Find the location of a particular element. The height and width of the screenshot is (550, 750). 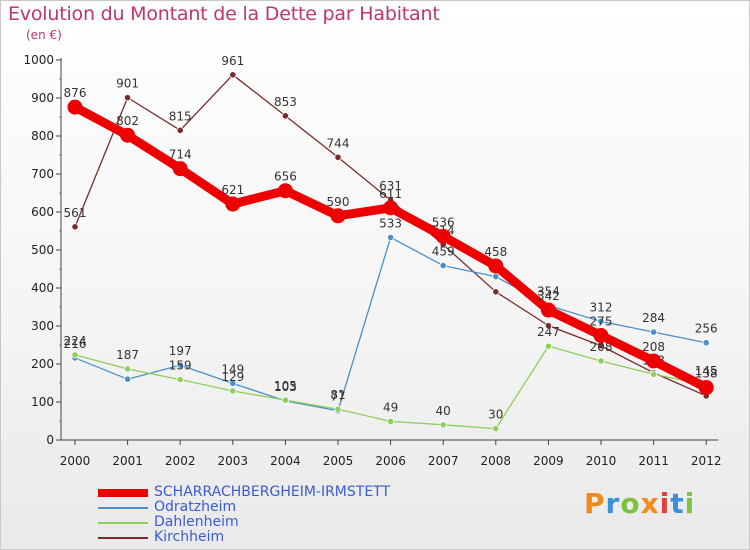

data-label: 901 is located at coordinates (127, 84).